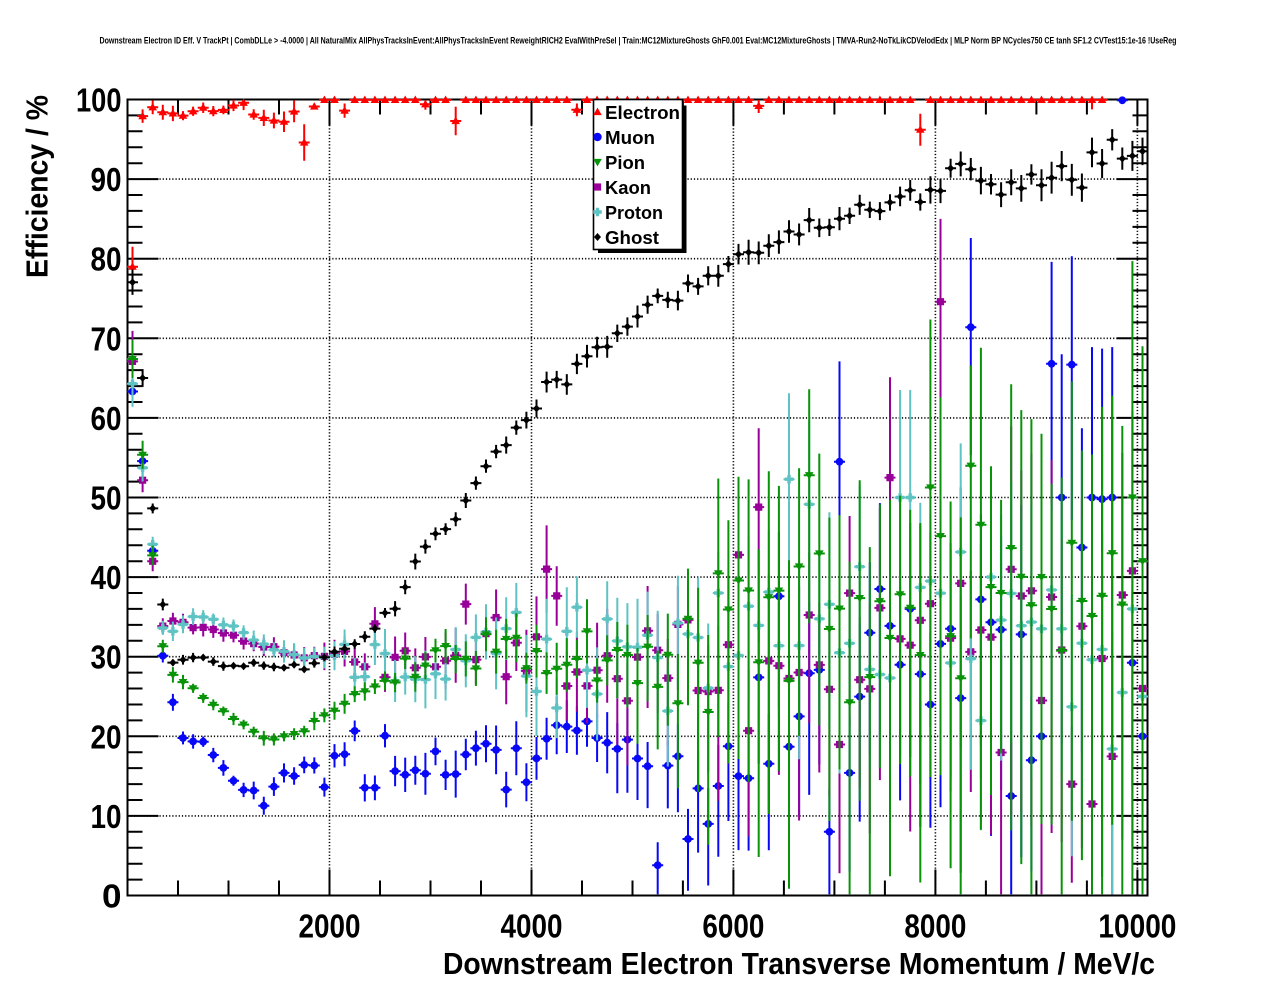 The width and height of the screenshot is (1276, 1001). Describe the element at coordinates (99, 100) in the screenshot. I see `svg-text: 100` at that location.